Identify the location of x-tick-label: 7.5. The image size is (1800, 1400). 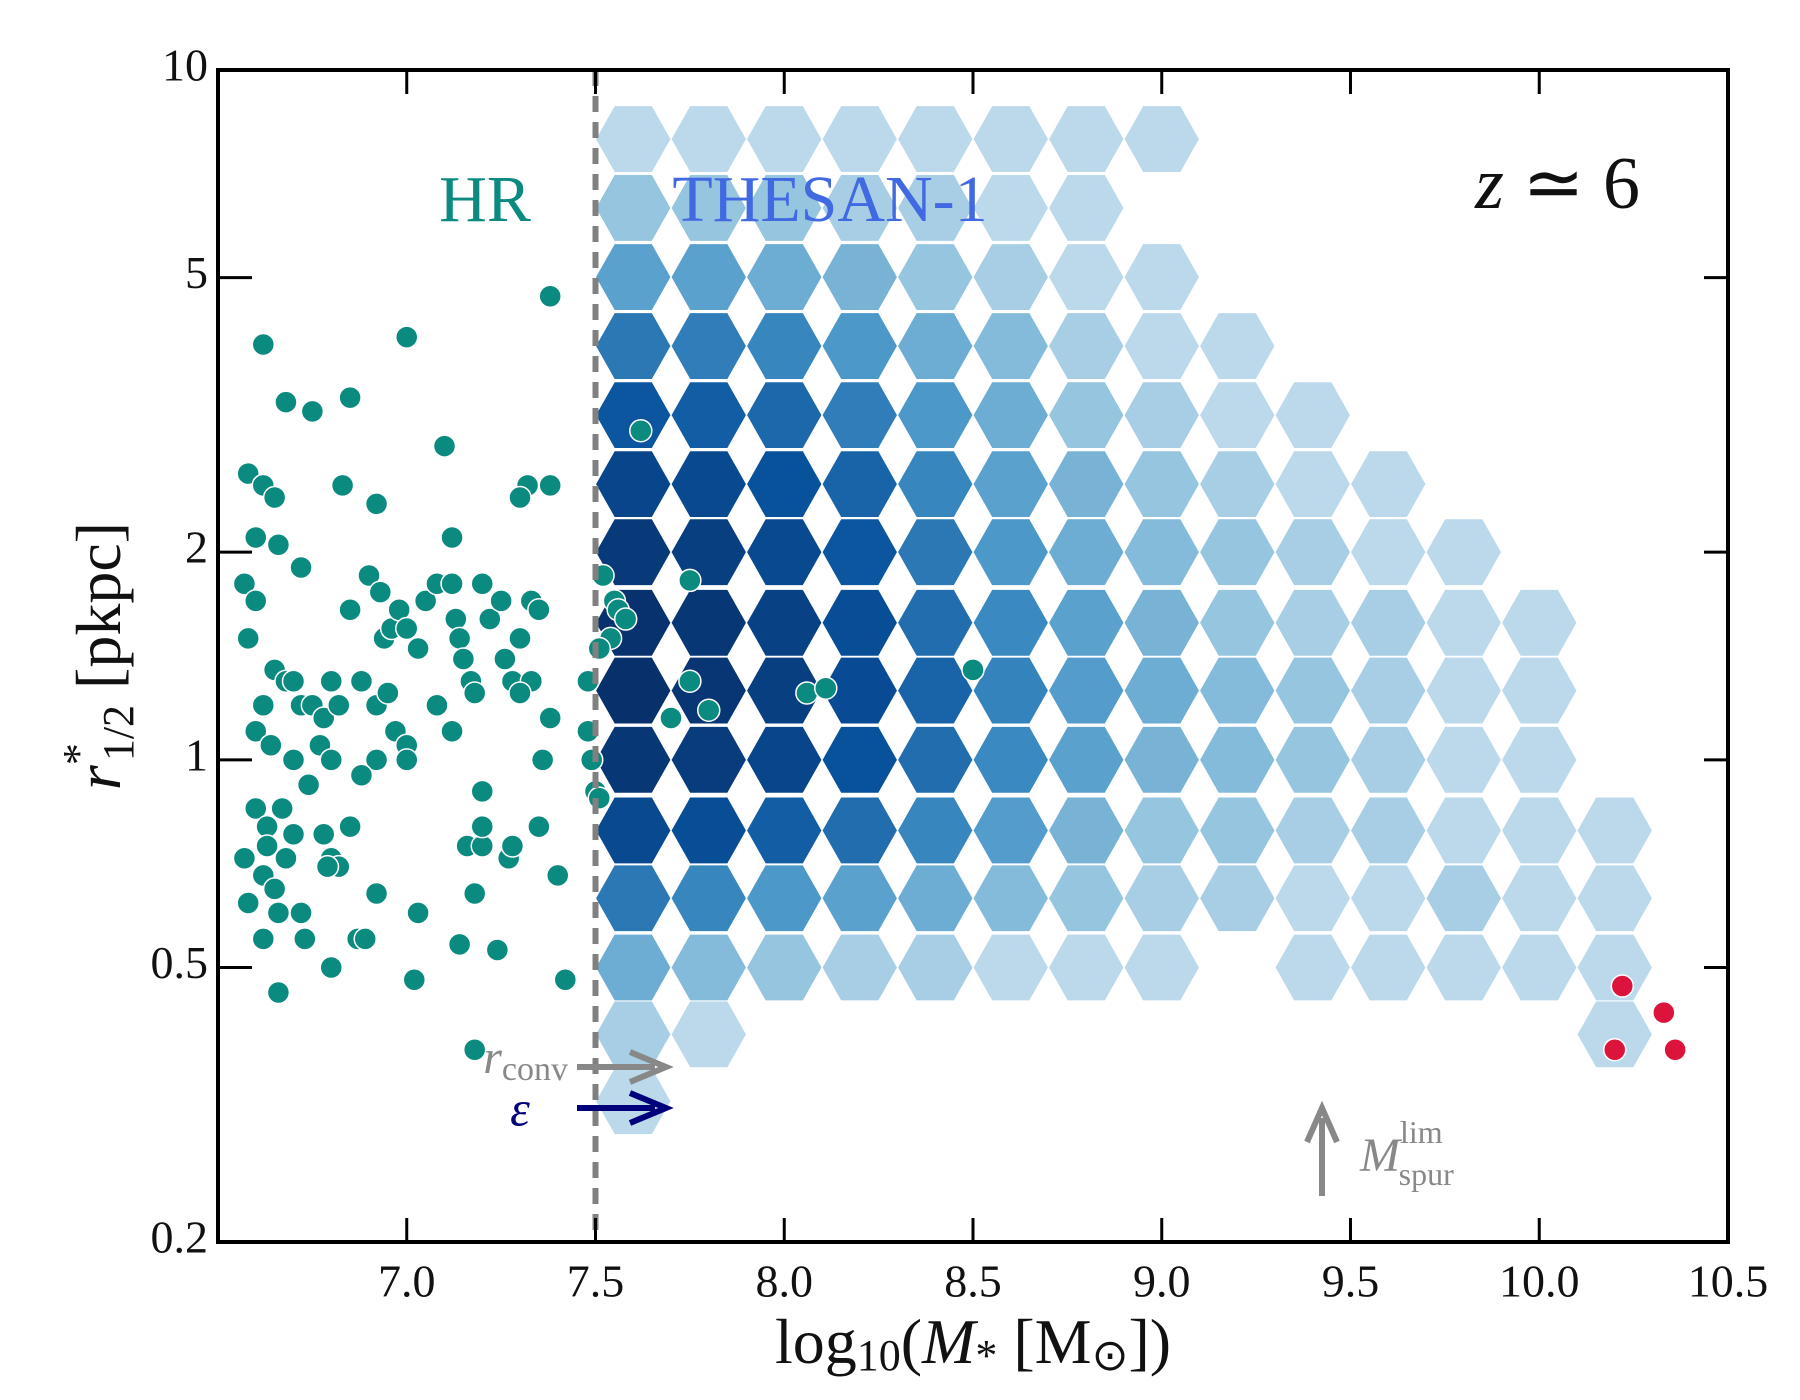
(596, 1281).